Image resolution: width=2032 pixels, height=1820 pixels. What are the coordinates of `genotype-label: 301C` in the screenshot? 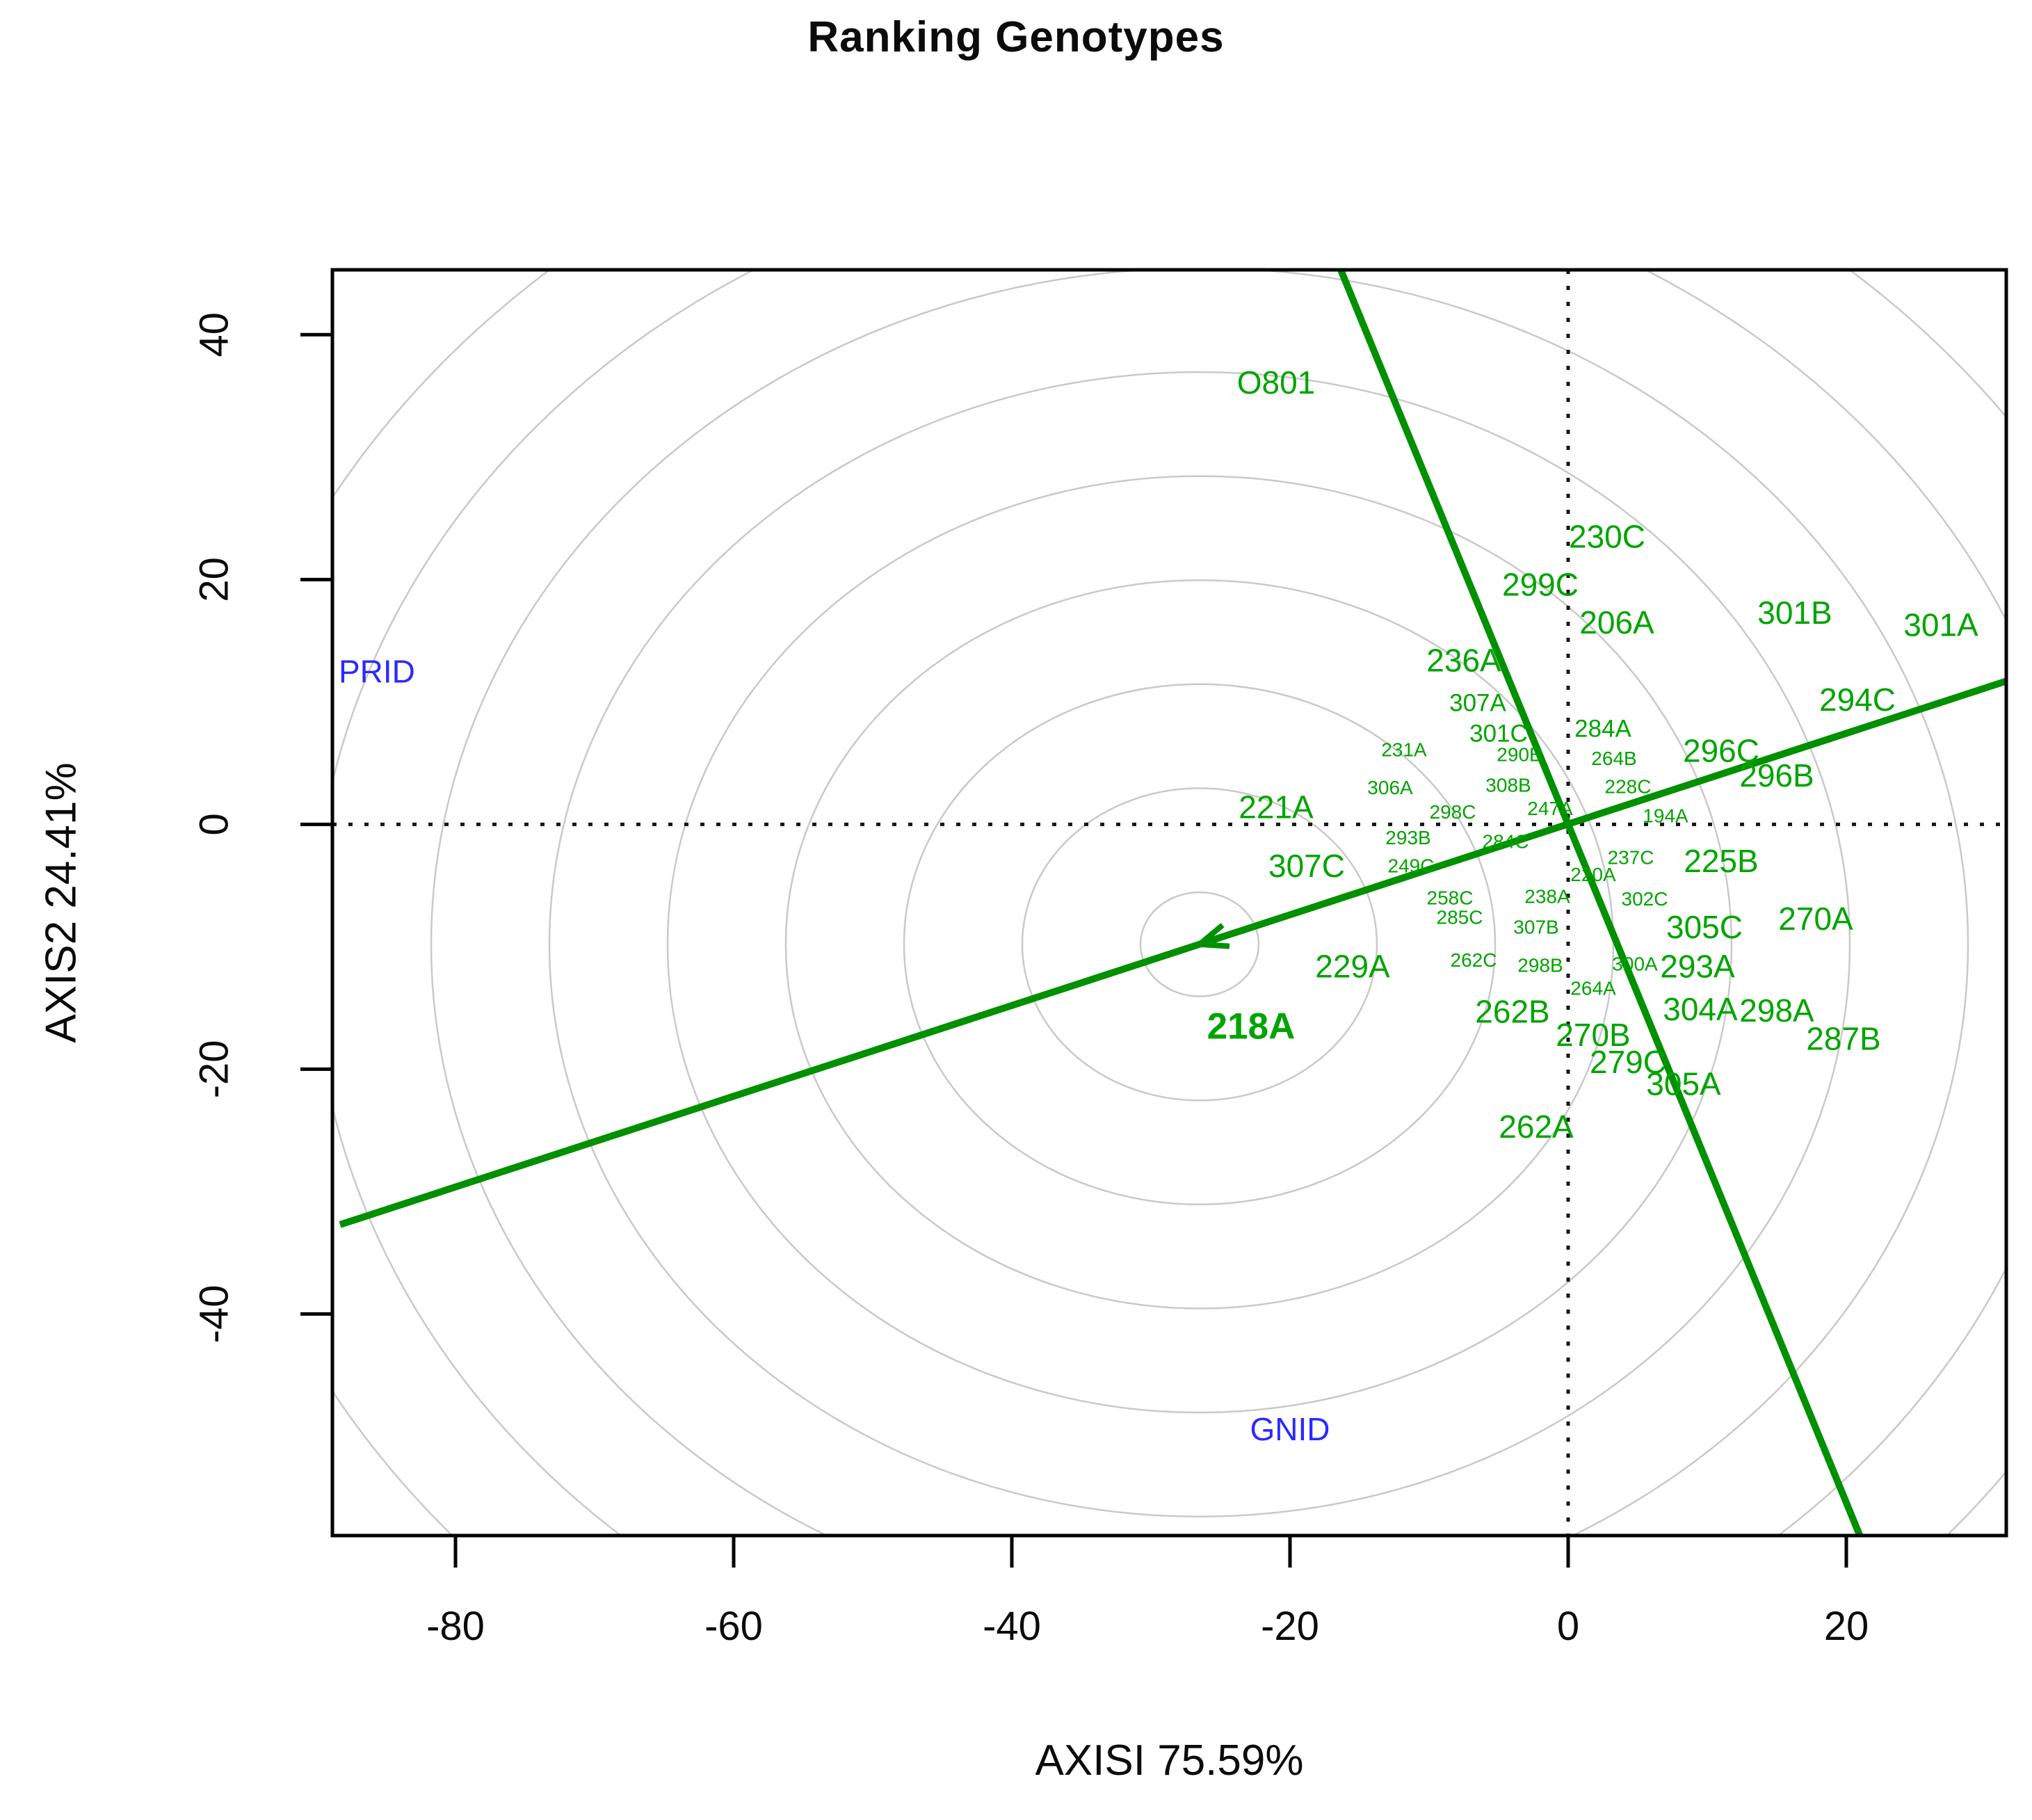 It's located at (1499, 734).